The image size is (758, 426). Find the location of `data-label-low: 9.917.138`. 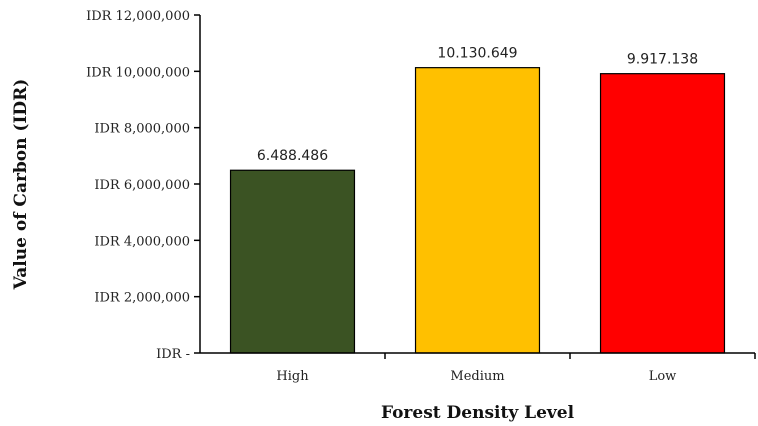

data-label-low: 9.917.138 is located at coordinates (662, 60).